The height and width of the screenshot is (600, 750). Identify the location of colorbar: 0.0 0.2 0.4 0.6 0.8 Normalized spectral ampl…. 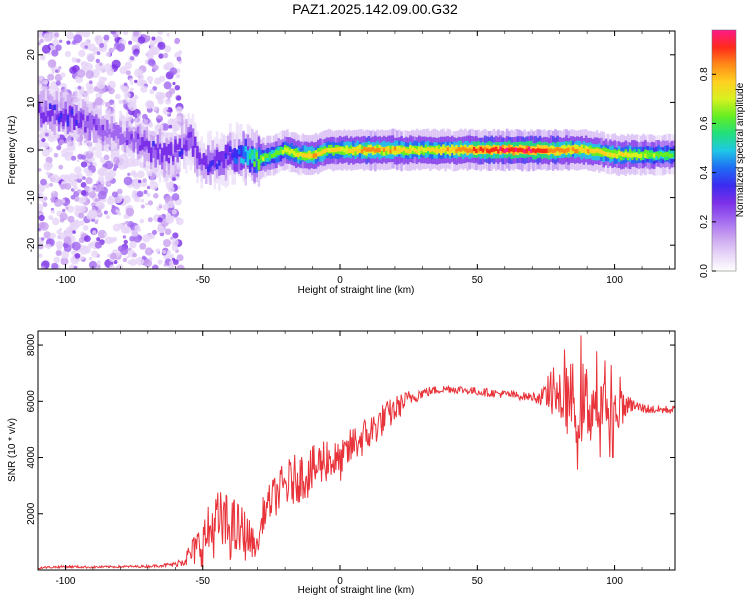
(722, 153).